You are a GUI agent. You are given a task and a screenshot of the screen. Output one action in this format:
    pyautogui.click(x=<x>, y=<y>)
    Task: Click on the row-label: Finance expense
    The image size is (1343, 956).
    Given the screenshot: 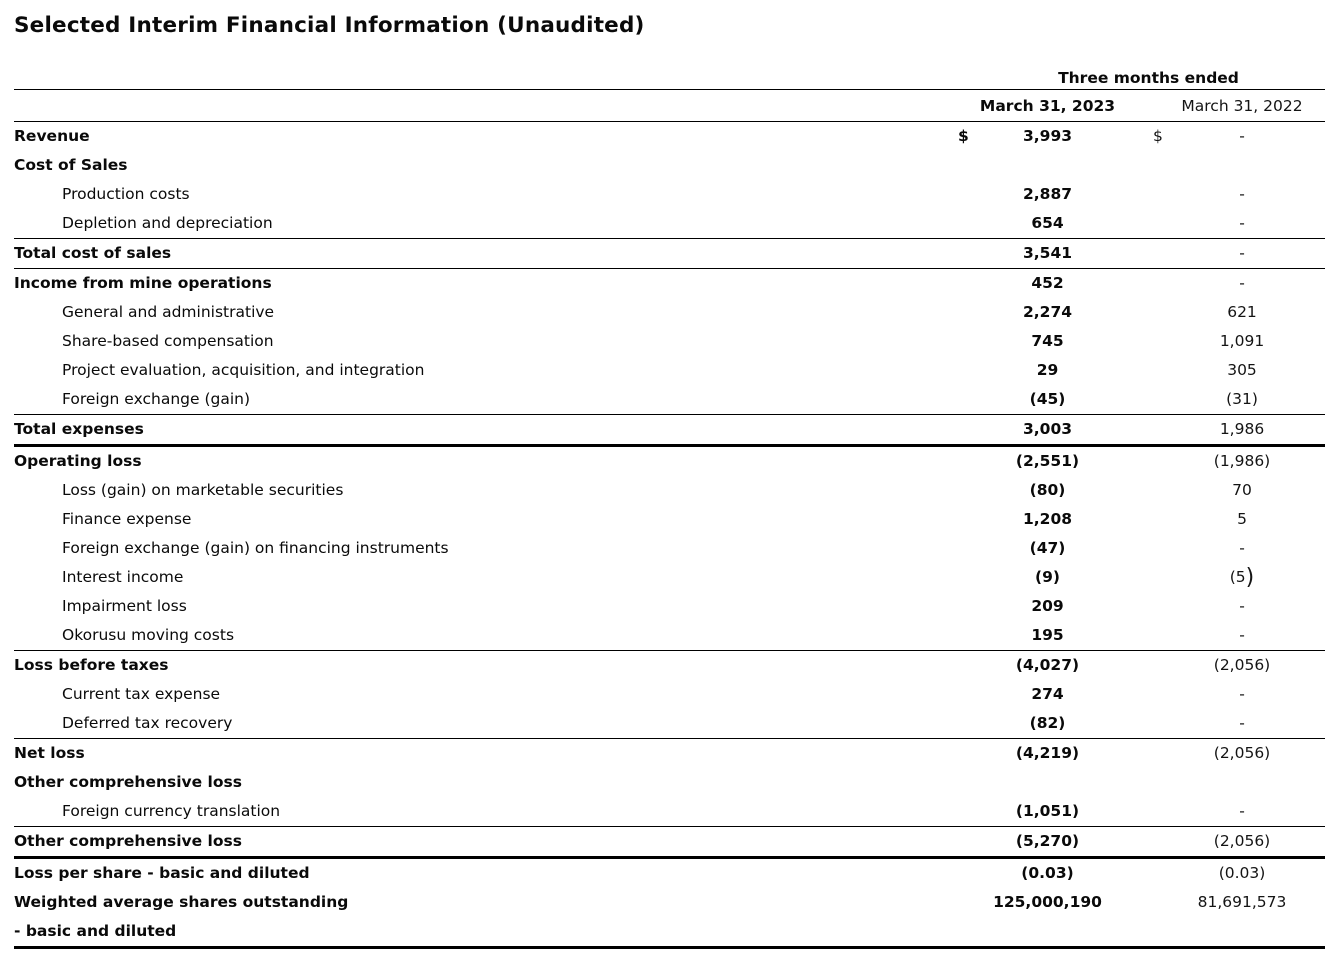 What is the action you would take?
    pyautogui.click(x=127, y=518)
    